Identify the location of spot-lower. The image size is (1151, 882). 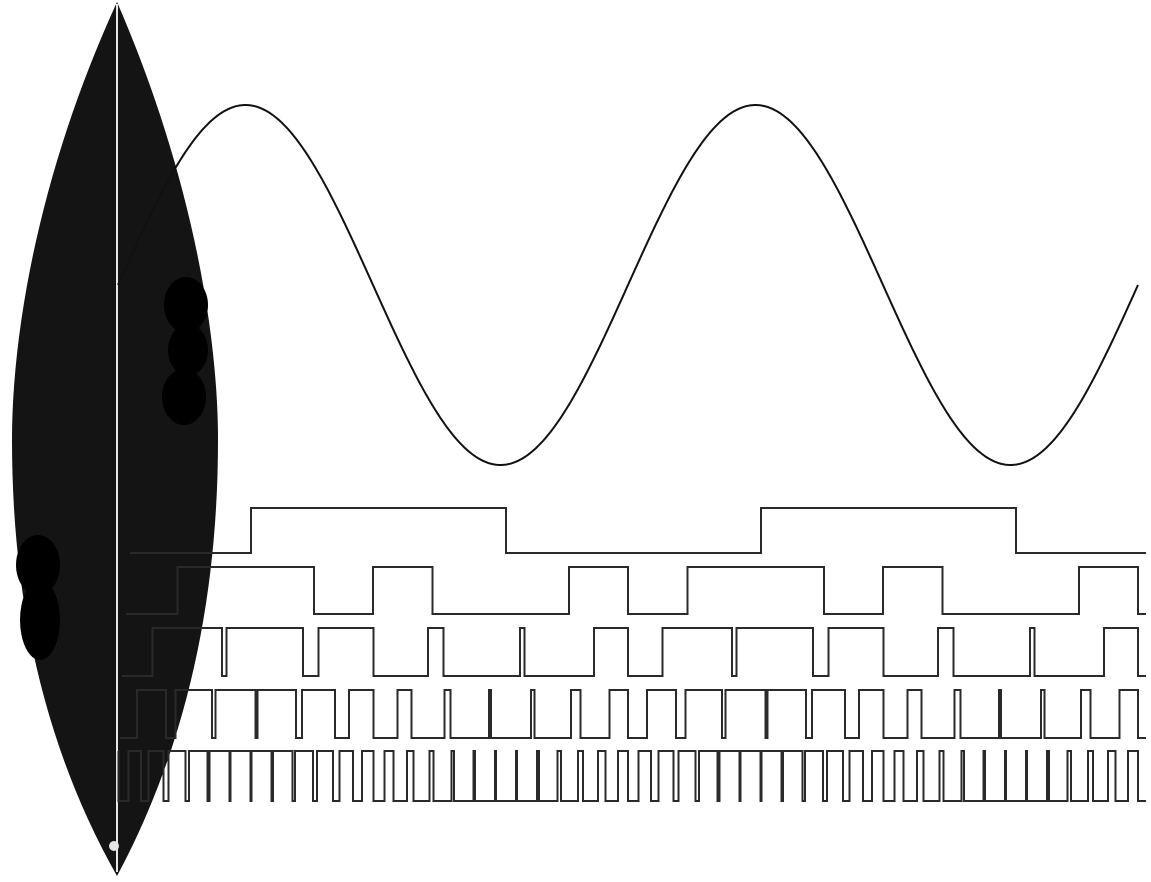
(184, 397).